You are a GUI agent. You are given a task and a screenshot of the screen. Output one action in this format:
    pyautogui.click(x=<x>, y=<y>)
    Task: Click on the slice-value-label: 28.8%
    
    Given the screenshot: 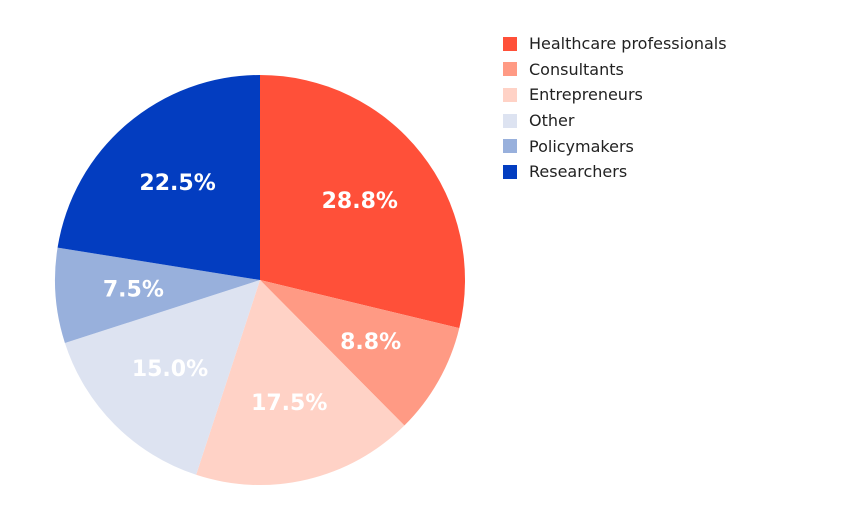 What is the action you would take?
    pyautogui.click(x=360, y=201)
    